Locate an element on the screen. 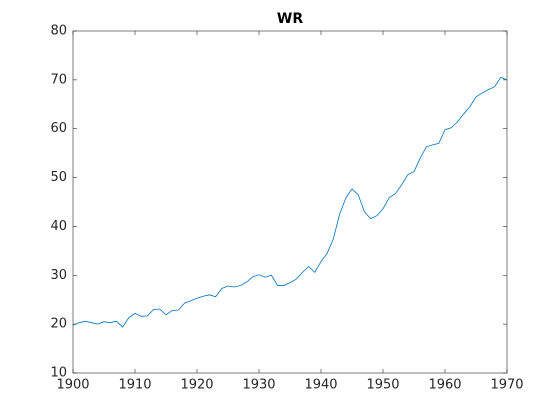  chart-title: WR is located at coordinates (290, 19).